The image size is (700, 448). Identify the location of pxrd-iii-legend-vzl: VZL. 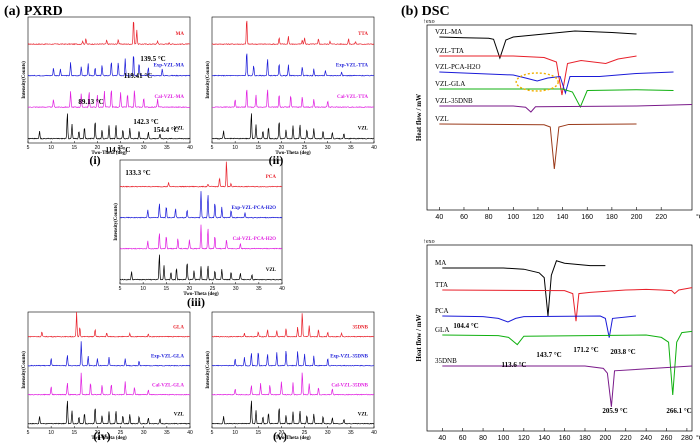
(271, 270).